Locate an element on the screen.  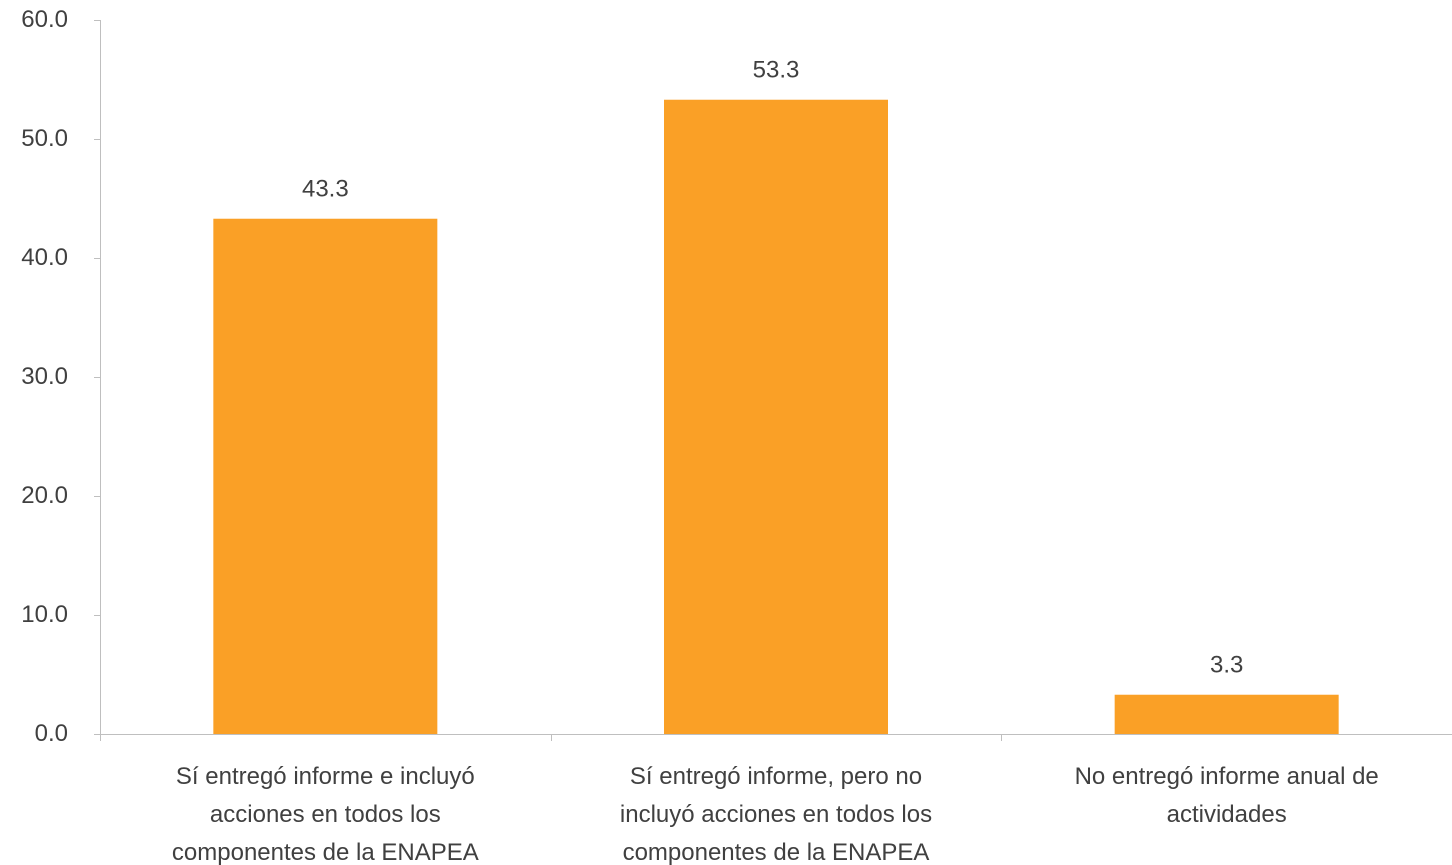
y-tick-label: 0.0 is located at coordinates (51, 733).